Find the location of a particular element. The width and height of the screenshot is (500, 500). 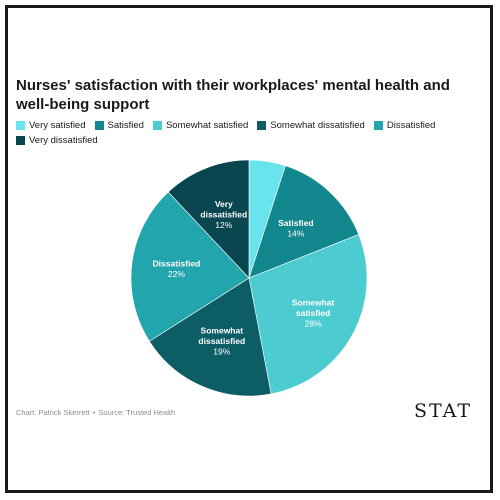

pie-slice-somewhat-dissatisfied is located at coordinates (210, 337).